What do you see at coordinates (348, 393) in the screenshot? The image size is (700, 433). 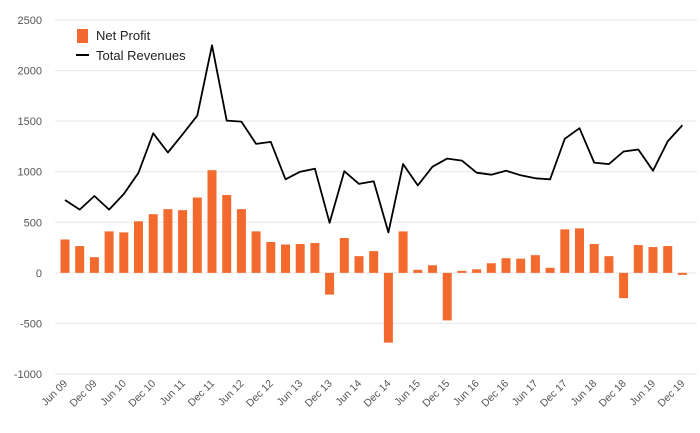 I see `x-tick-label: Jun 14` at bounding box center [348, 393].